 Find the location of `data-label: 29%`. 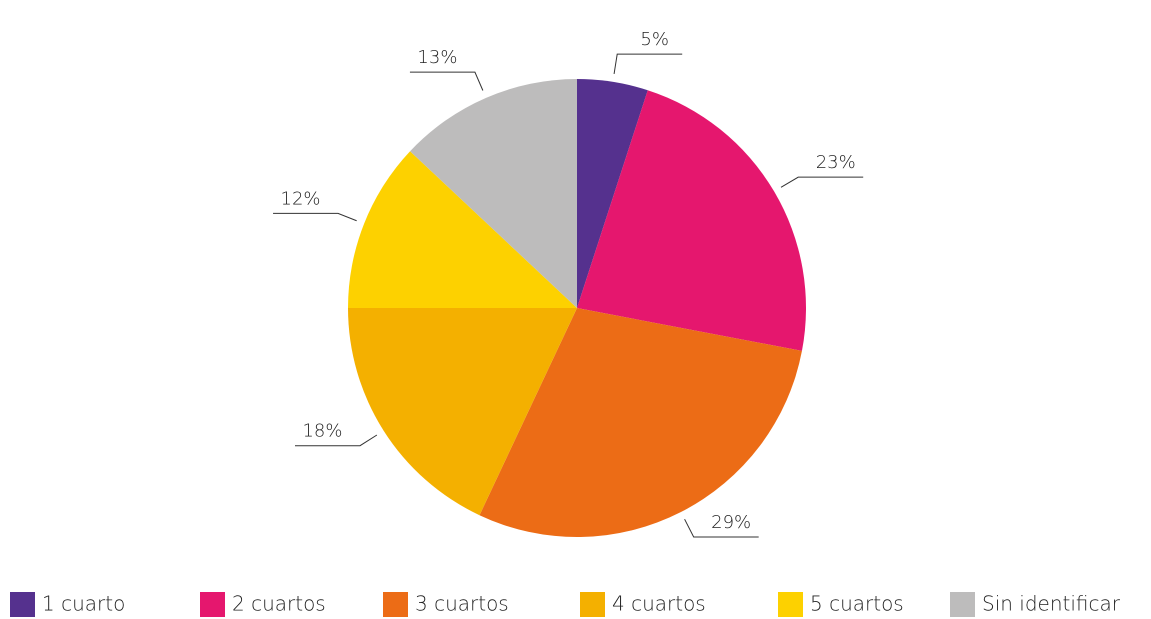

data-label: 29% is located at coordinates (731, 522).